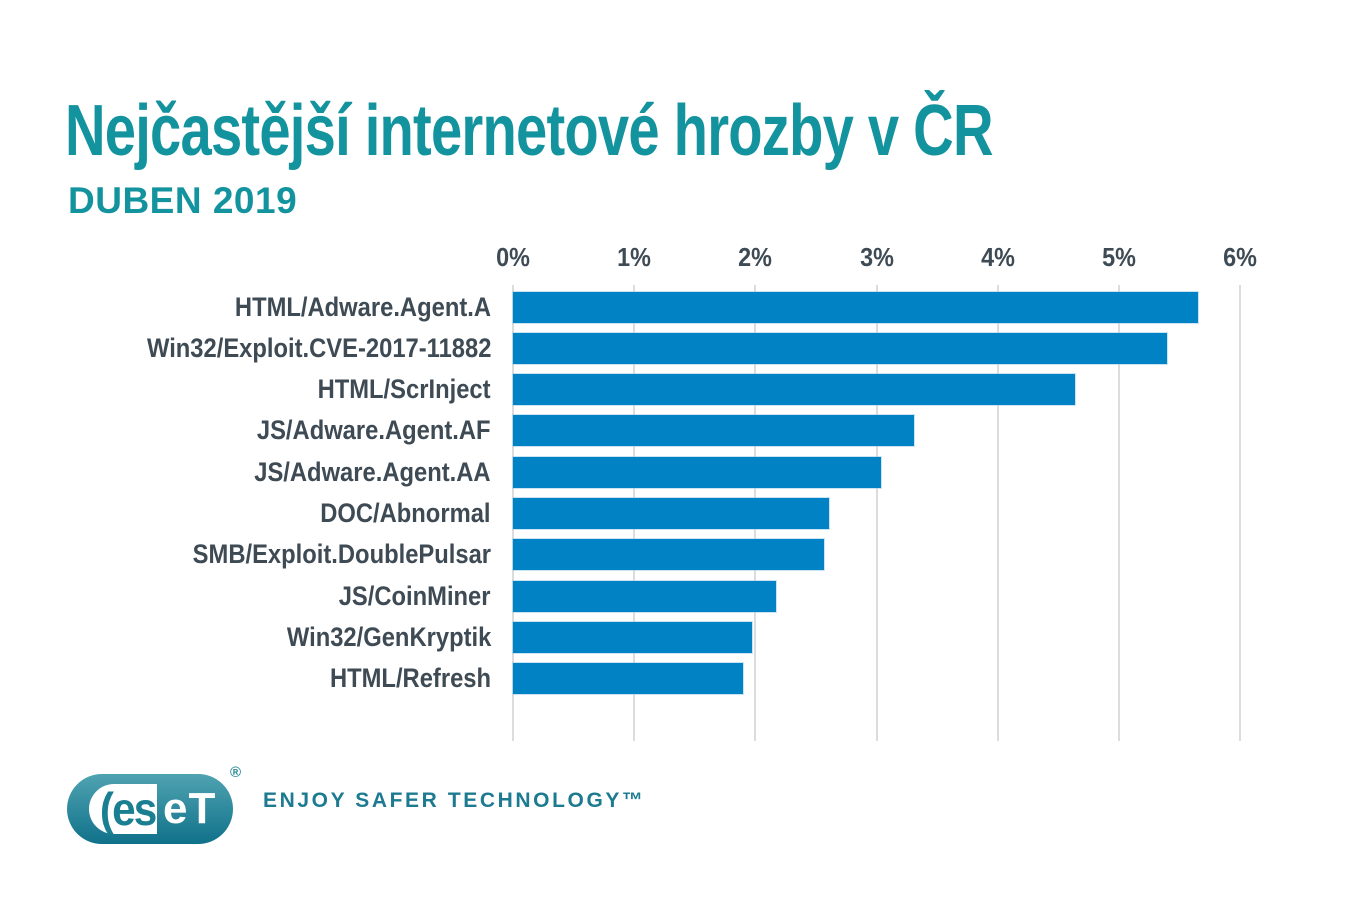 This screenshot has width=1355, height=909. What do you see at coordinates (632, 637) in the screenshot?
I see `bar-Win32/GenKryptik` at bounding box center [632, 637].